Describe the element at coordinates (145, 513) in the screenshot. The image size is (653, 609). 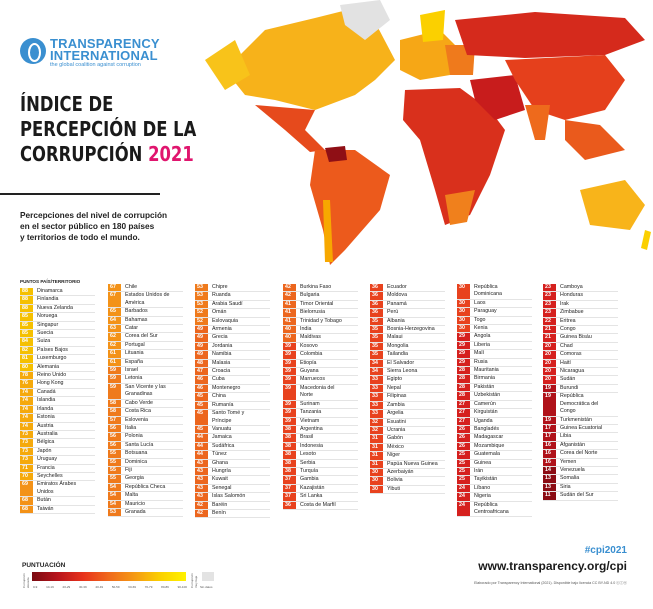
I see `table-row: 53 Granada` at that location.